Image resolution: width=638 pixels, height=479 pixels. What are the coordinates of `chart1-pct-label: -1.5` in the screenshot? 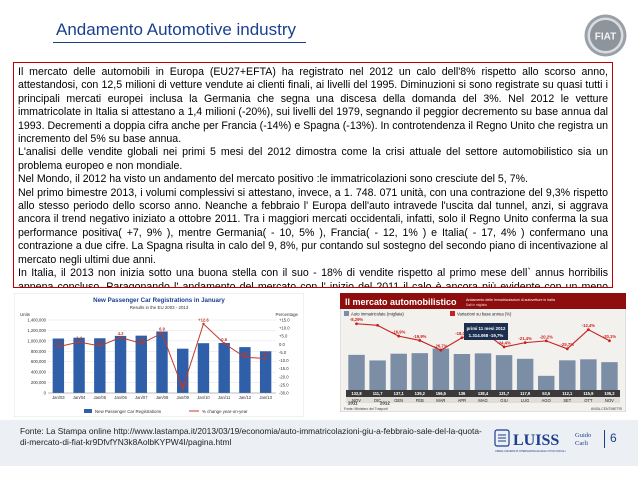 It's located at (59, 342).